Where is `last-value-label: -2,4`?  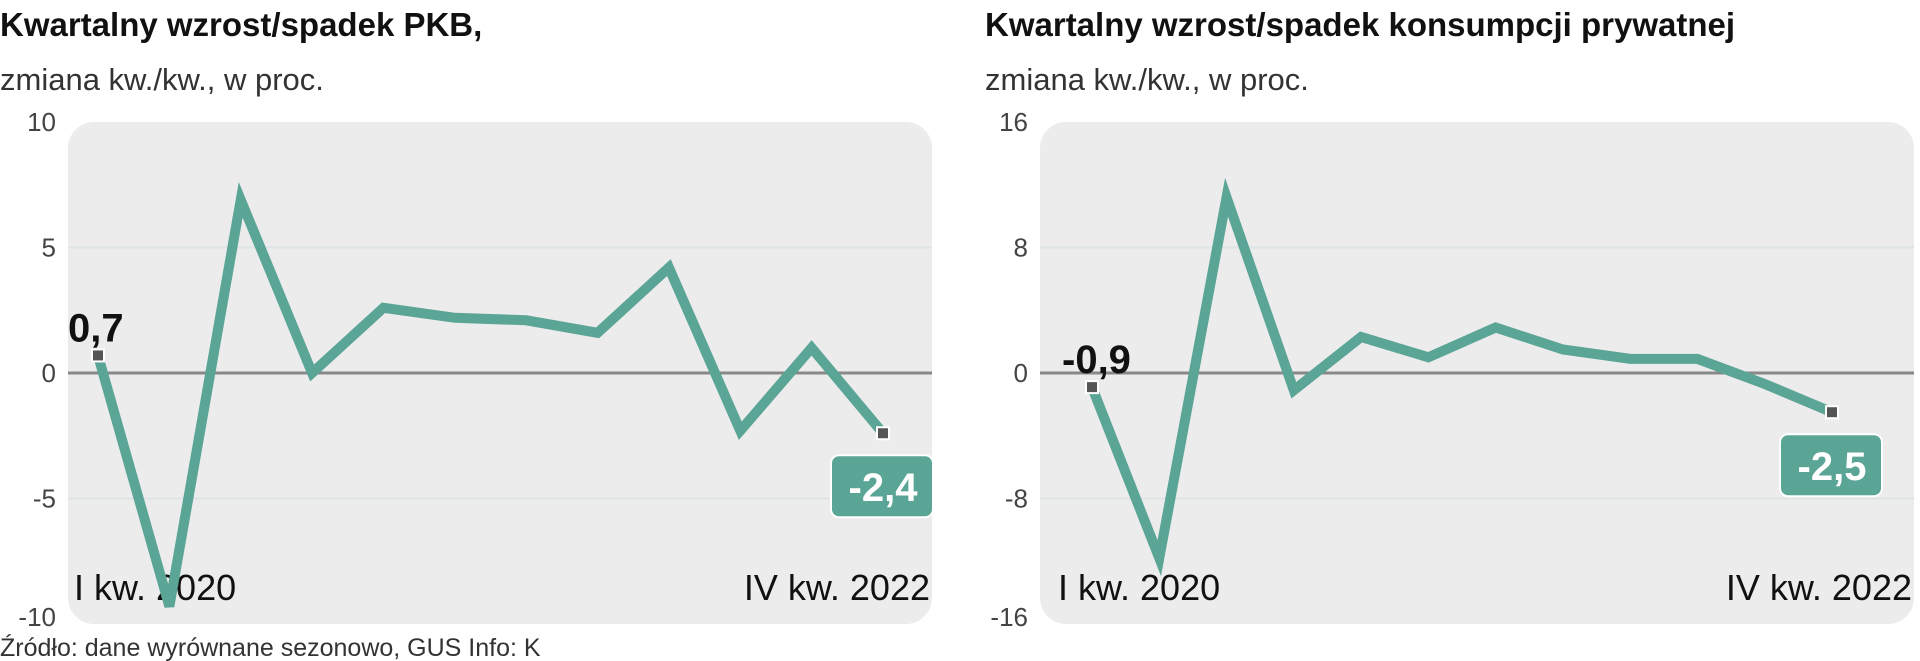
last-value-label: -2,4 is located at coordinates (884, 488).